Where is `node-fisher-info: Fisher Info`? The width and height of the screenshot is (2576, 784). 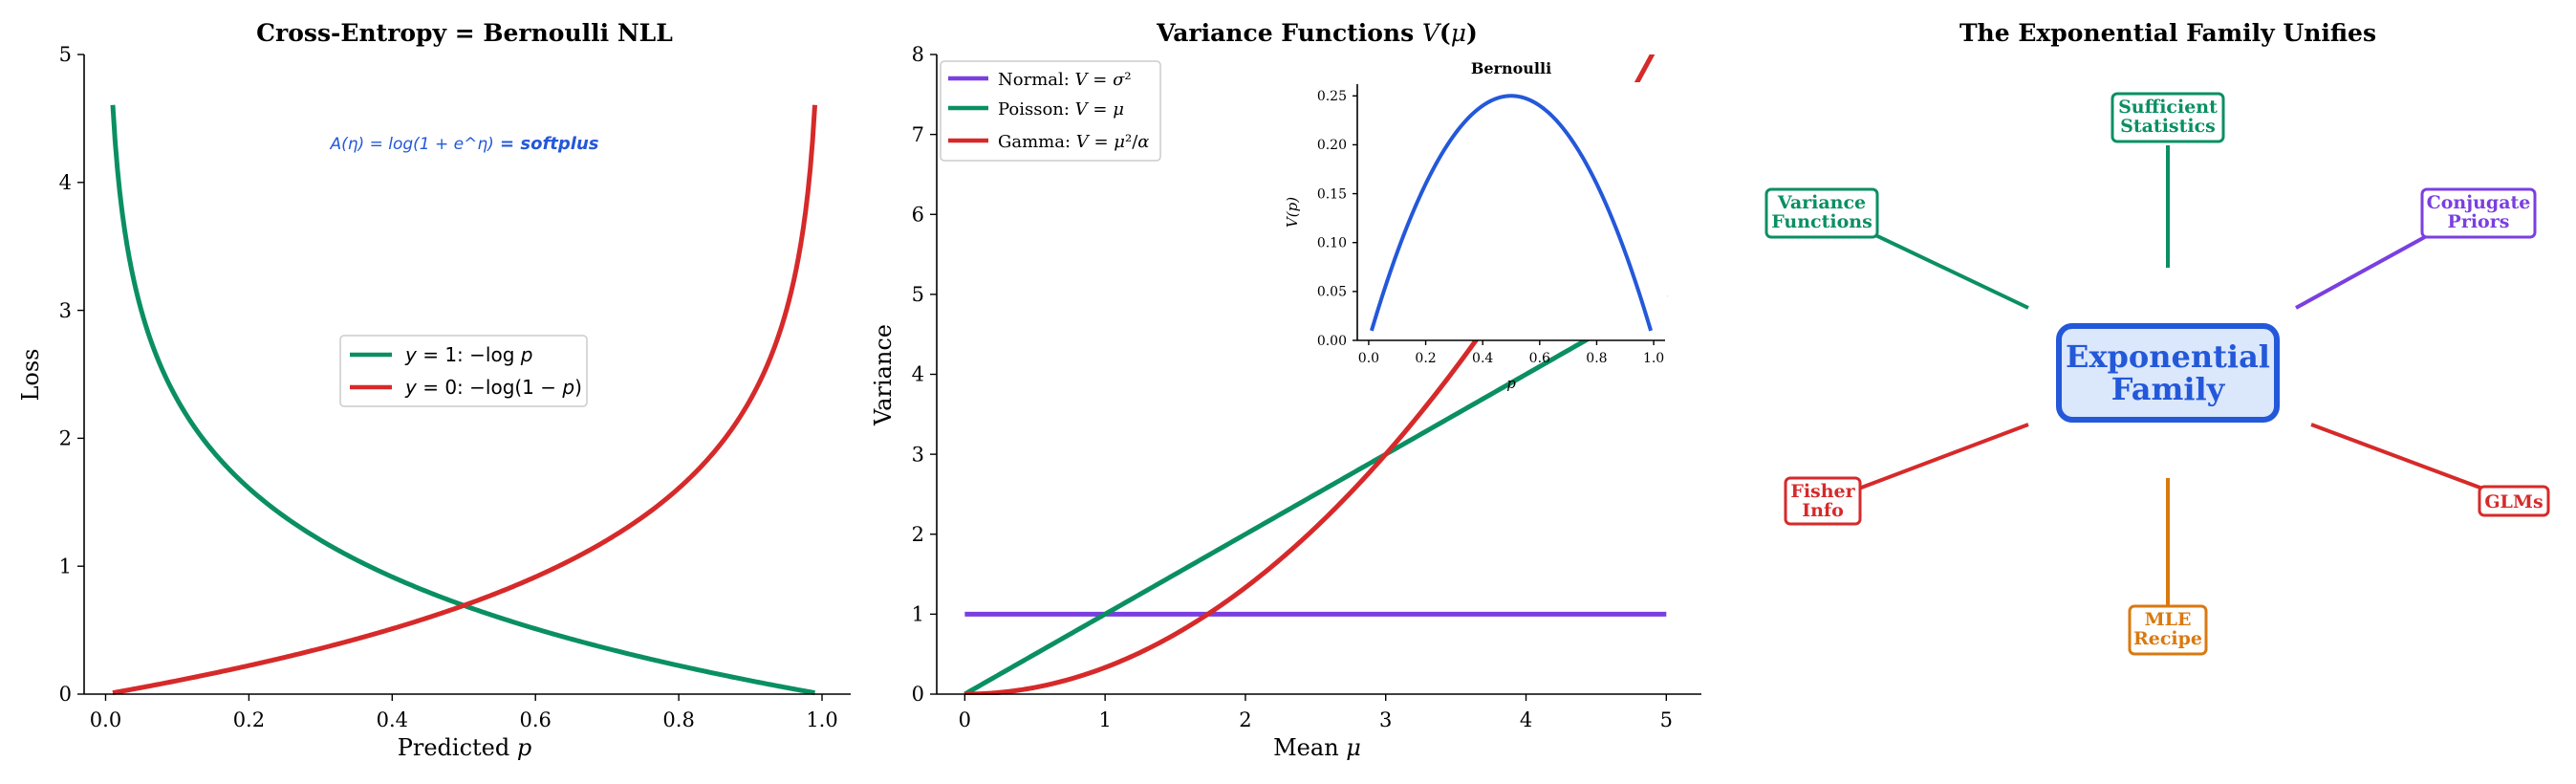 node-fisher-info: Fisher Info is located at coordinates (1823, 501).